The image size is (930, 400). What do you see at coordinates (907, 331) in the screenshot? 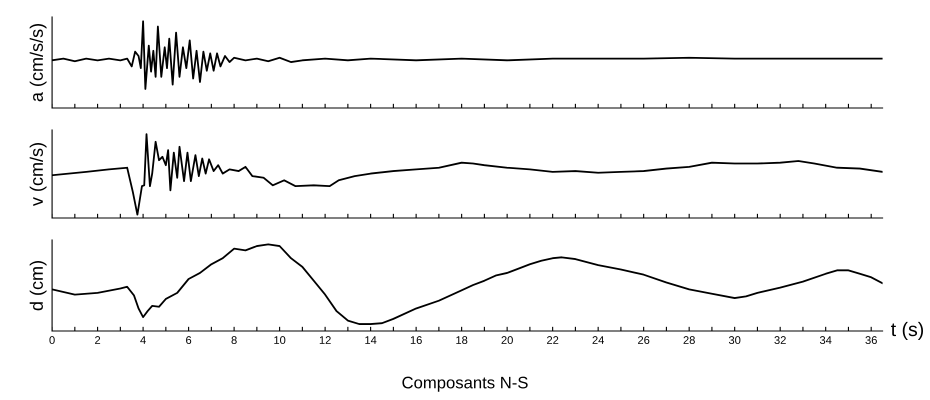
I see `x-axis-title: t (s)` at bounding box center [907, 331].